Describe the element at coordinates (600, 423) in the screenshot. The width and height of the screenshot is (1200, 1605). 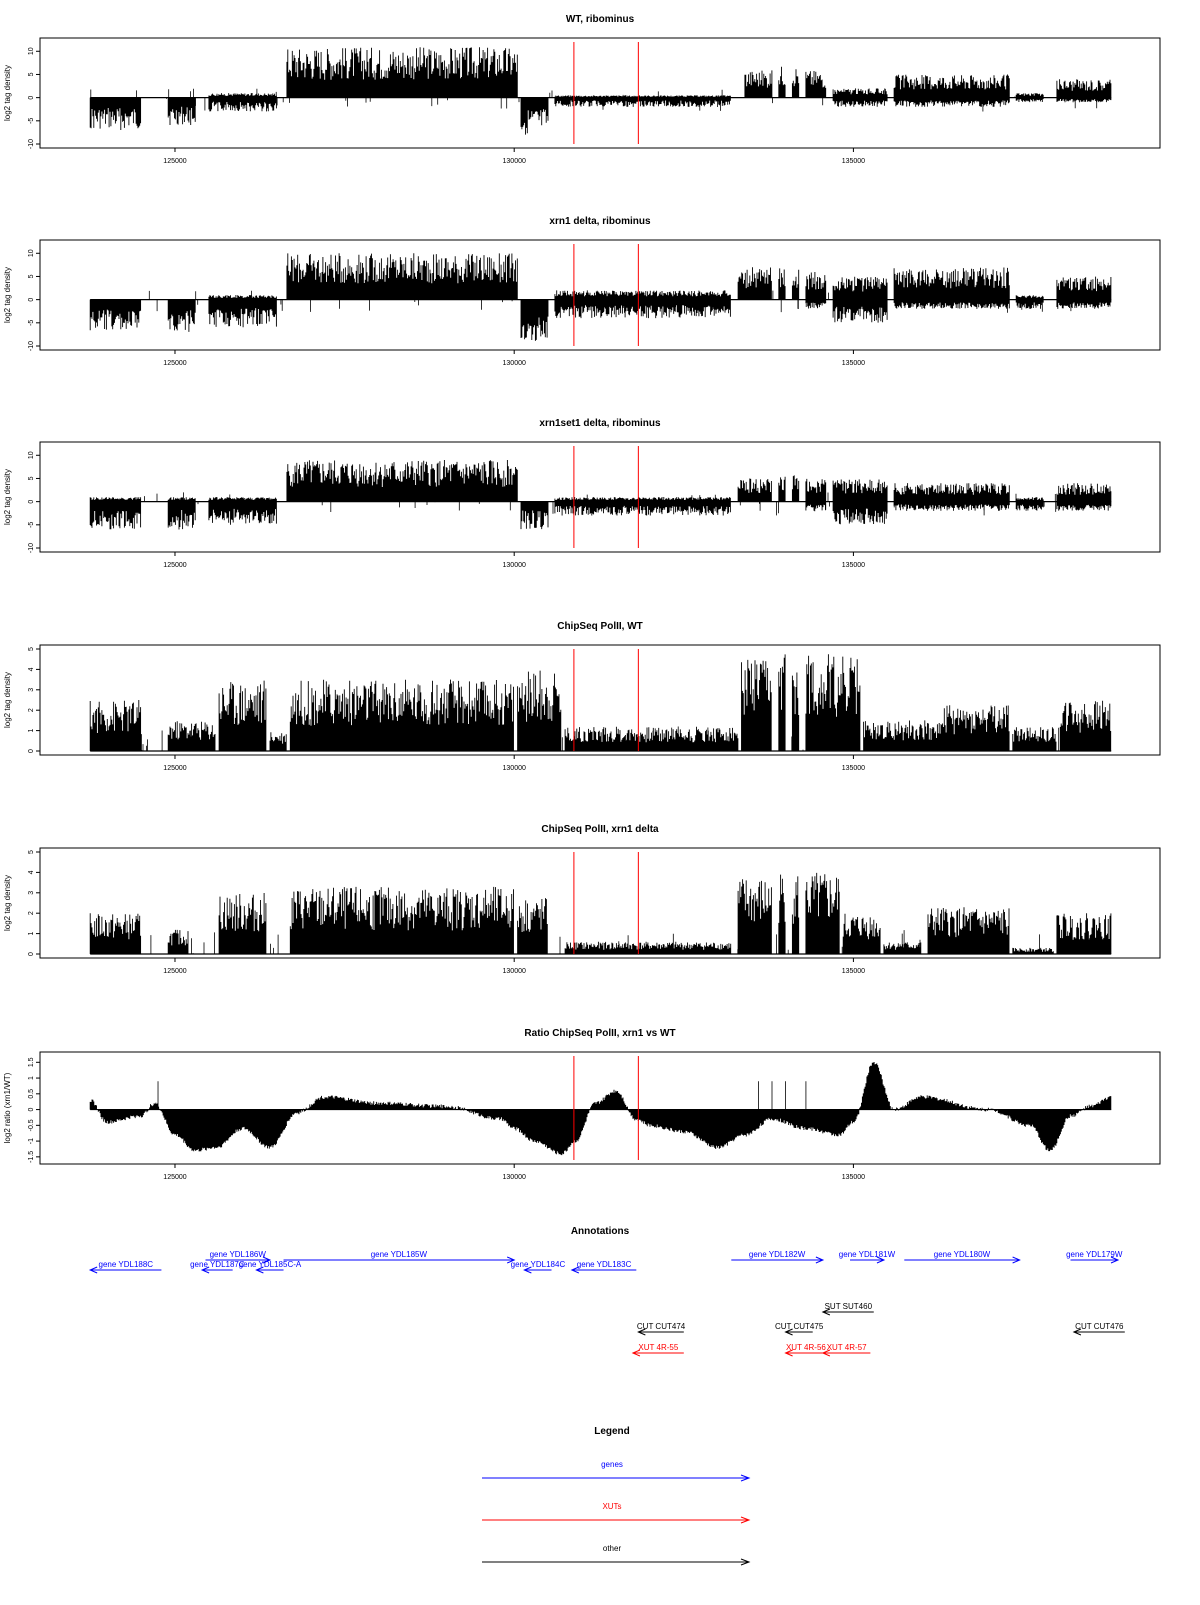
I see `panel-title: xrn1set1 delta, ribominus` at that location.